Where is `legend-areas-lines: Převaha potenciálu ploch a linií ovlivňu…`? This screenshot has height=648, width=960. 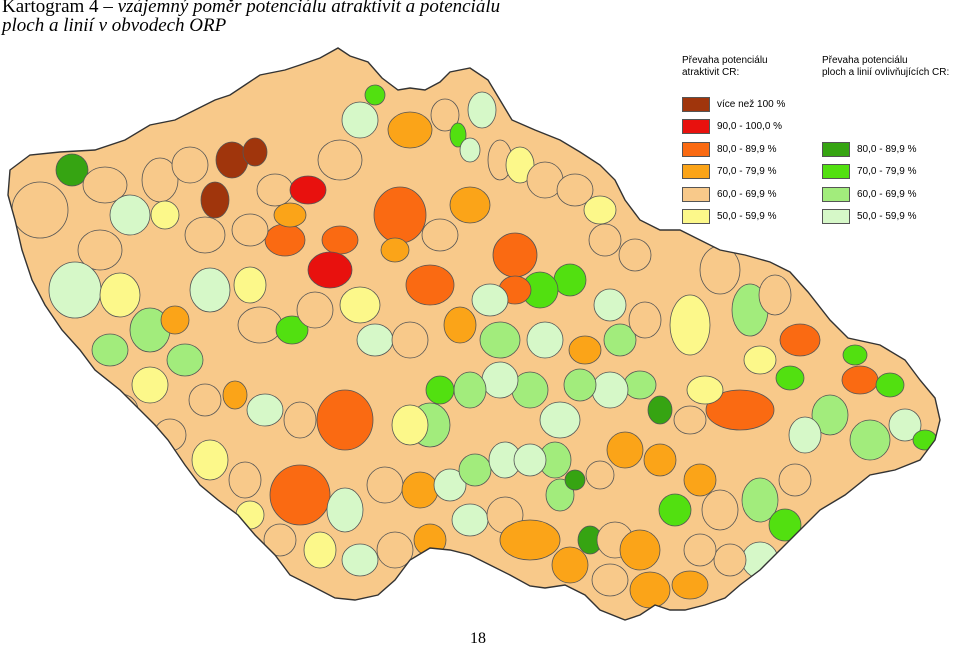
legend-areas-lines: Převaha potenciálu ploch a linií ovlivňu… is located at coordinates (885, 141).